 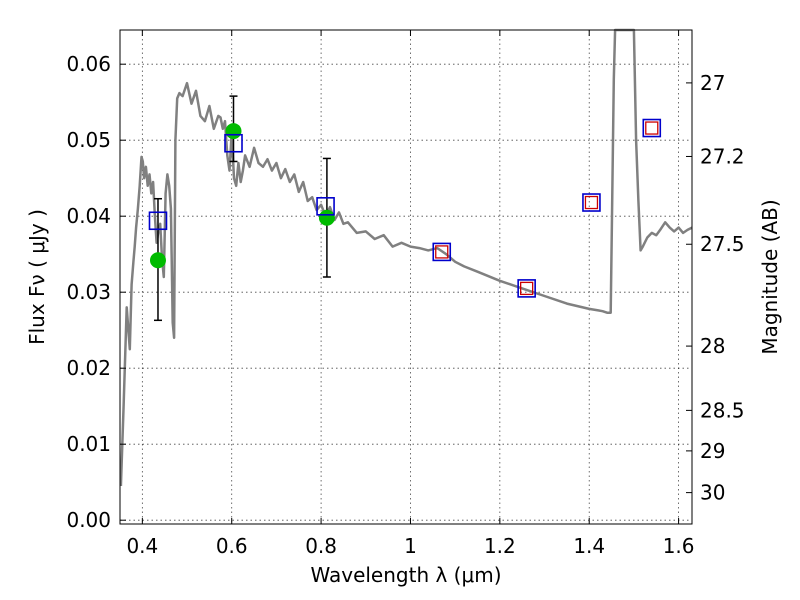 I want to click on y2-axis: 27 27.2 27.5 28 28.5 29 30, so click(x=715, y=288).